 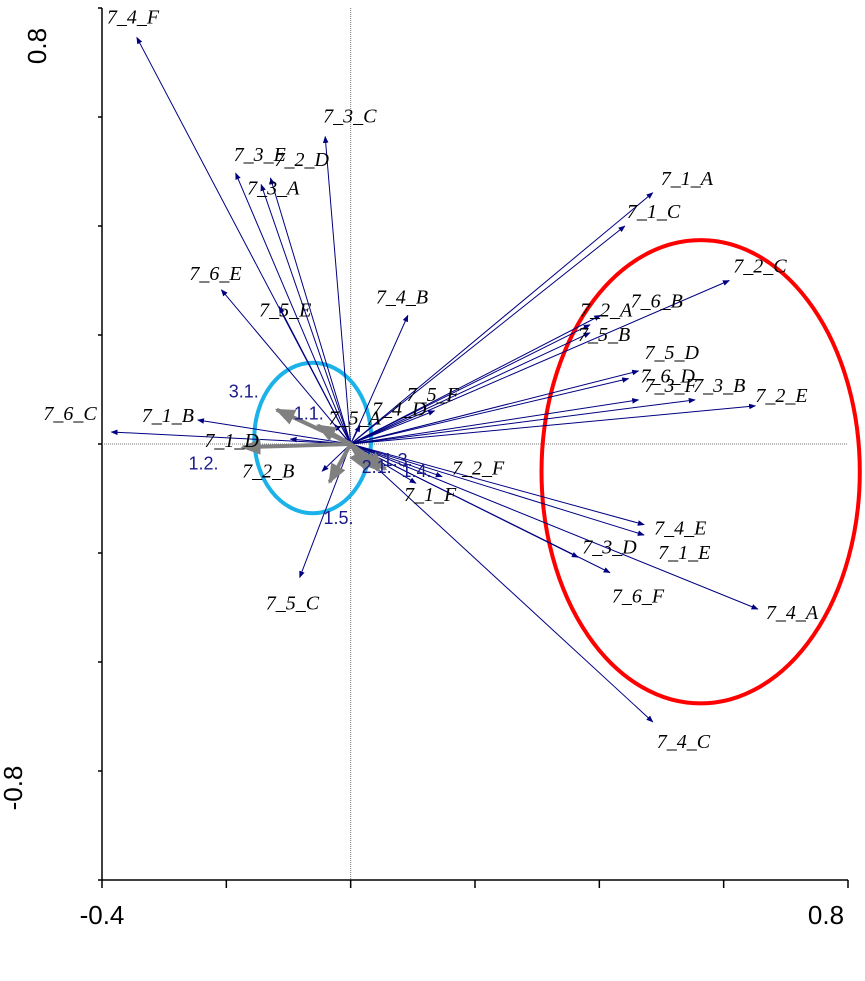 I want to click on vector-arrow-7-6-B, so click(x=476, y=379).